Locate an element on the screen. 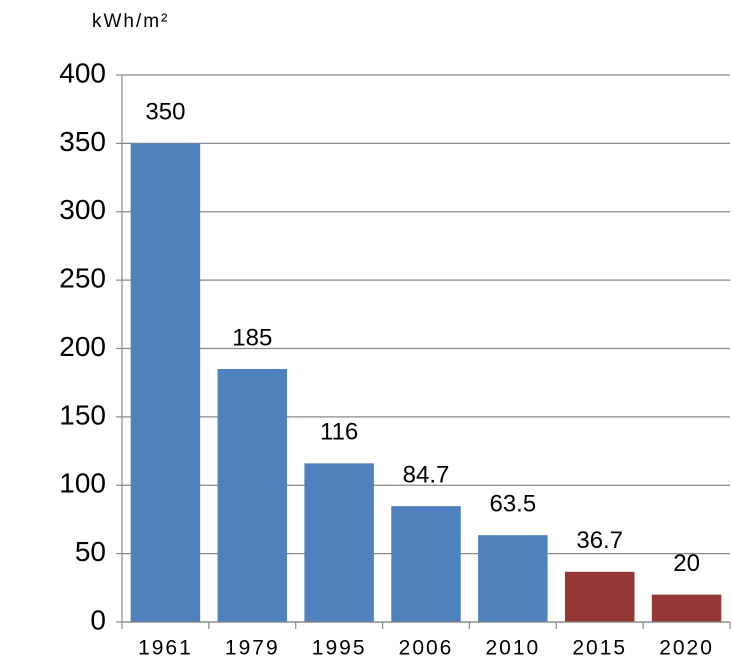  x-tick-label: 1995 is located at coordinates (339, 648).